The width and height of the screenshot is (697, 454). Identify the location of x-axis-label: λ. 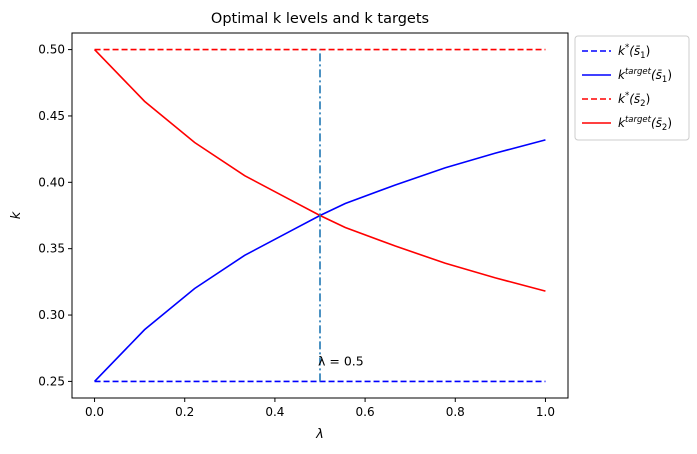
(319, 434).